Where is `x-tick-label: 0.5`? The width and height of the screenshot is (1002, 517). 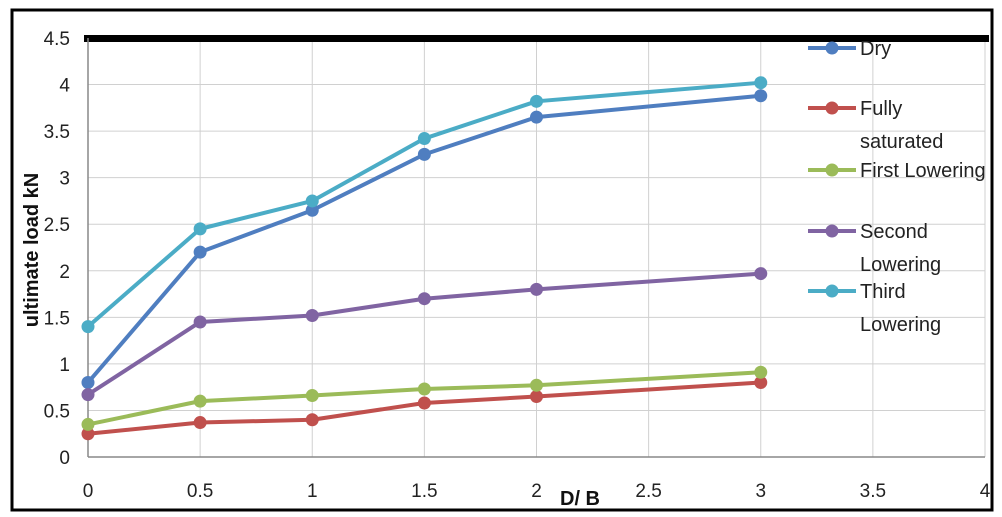
x-tick-label: 0.5 is located at coordinates (200, 491).